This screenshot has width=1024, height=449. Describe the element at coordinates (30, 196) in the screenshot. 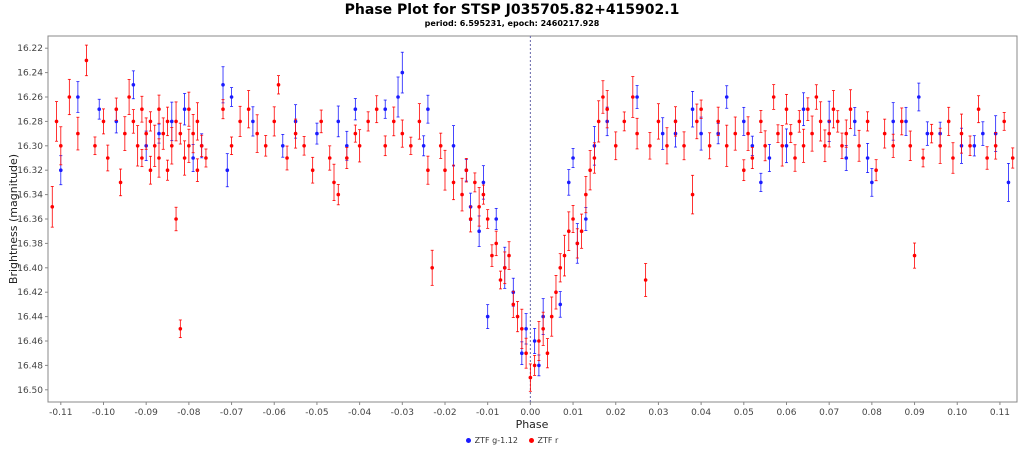

I see `y-tick-label: 16.34` at that location.